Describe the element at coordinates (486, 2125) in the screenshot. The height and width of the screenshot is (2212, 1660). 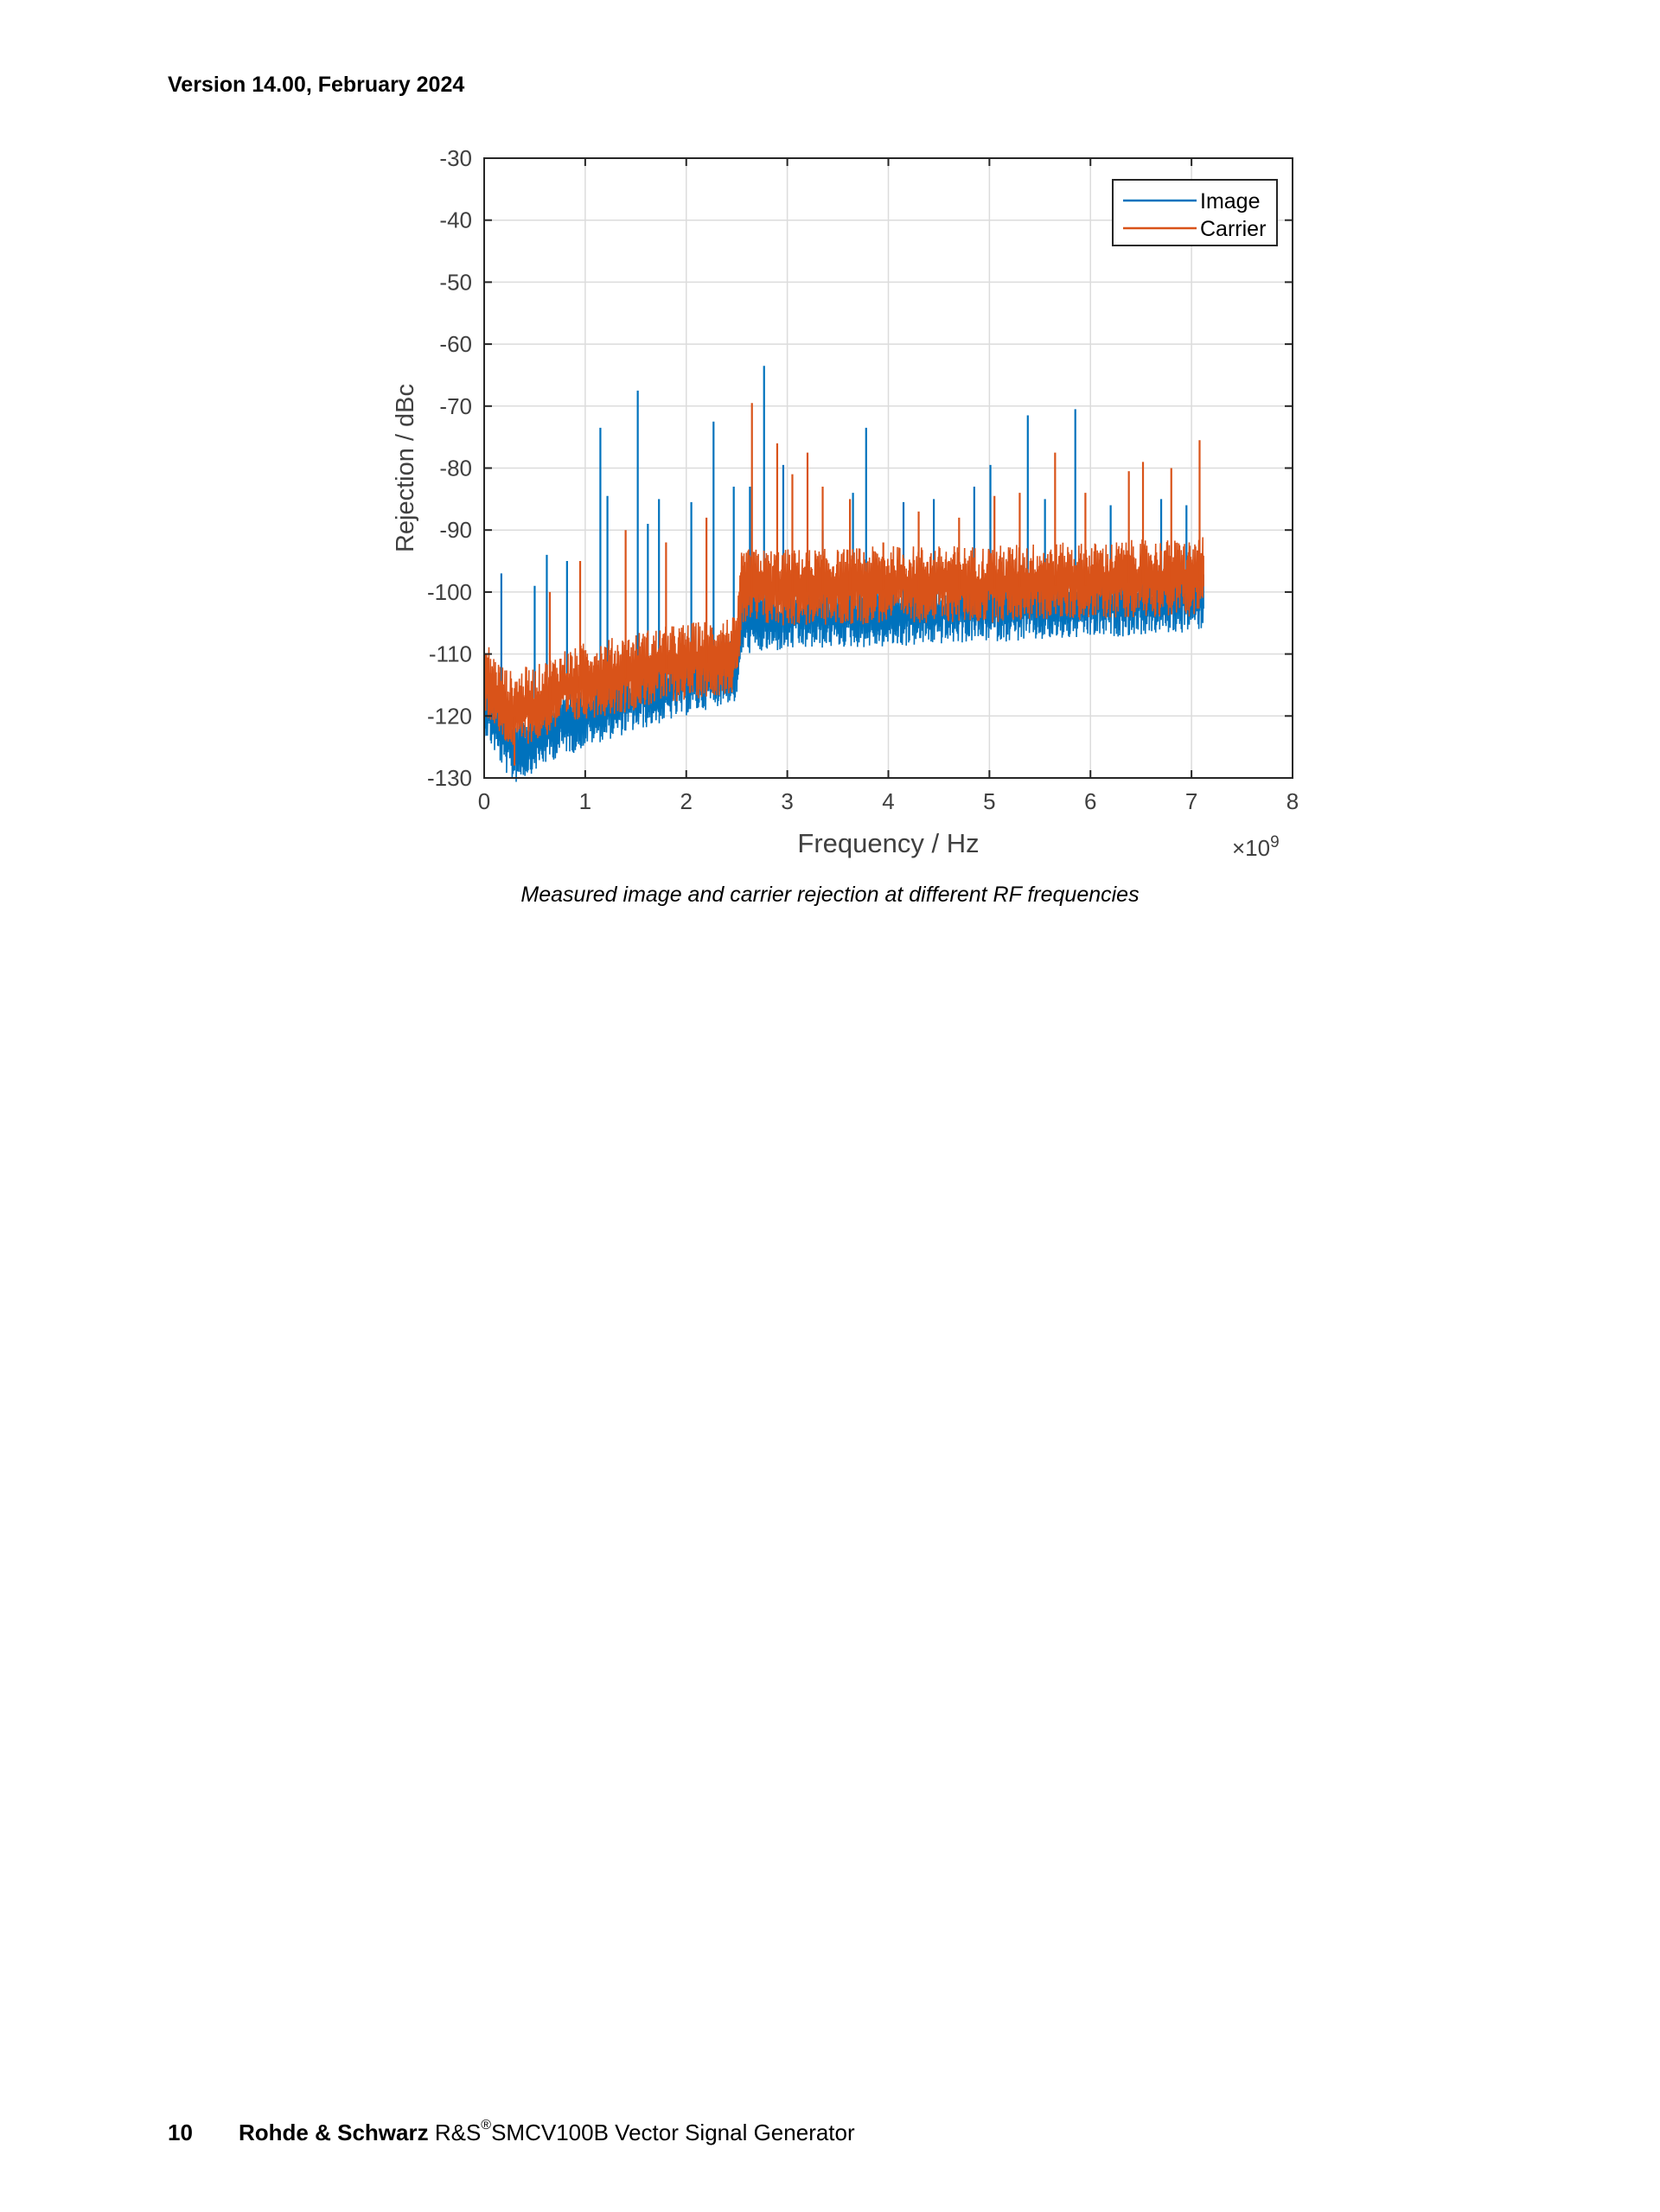
I see `registered-mark: ®` at that location.